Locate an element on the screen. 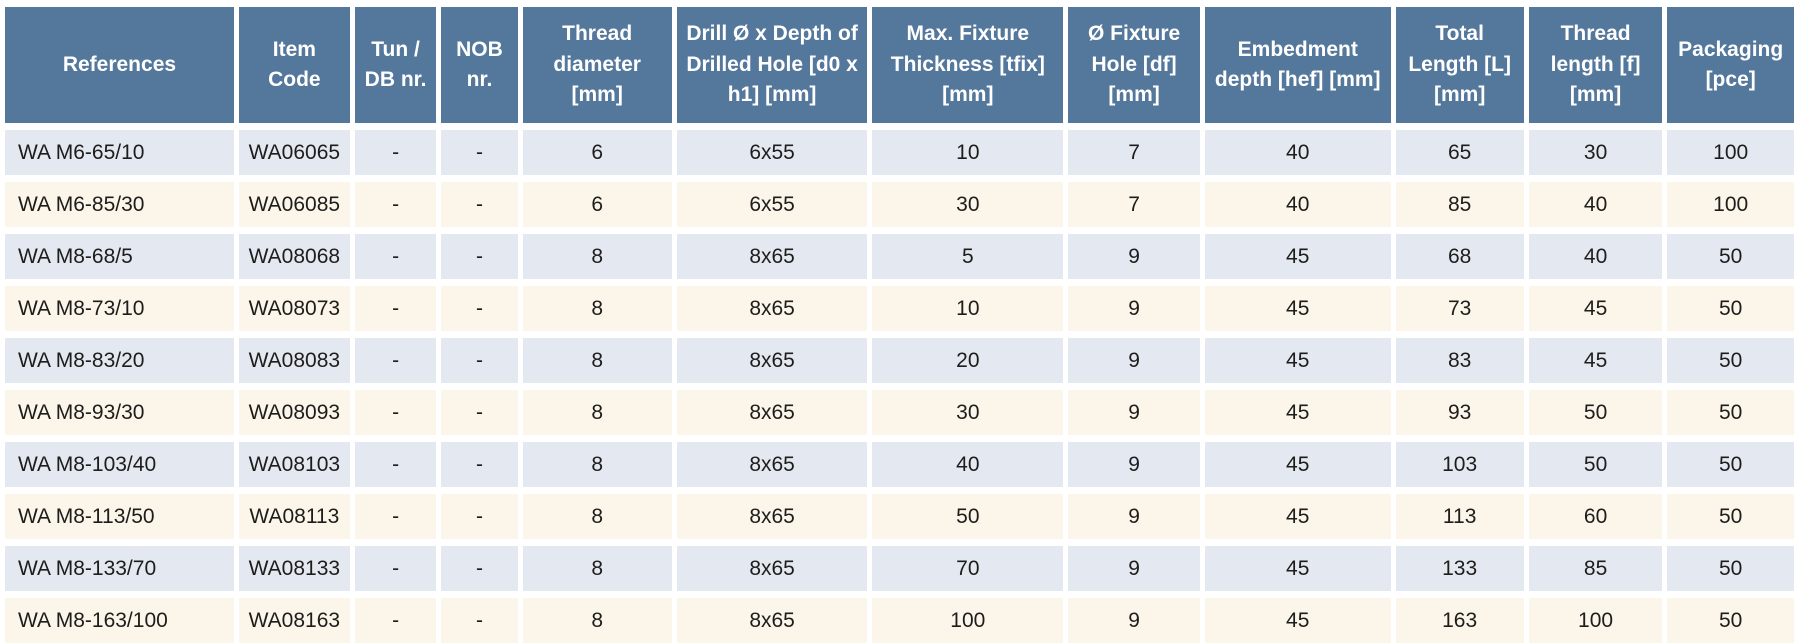  table-row: WA M8-73/10 WA08073- -8 8x65 10 9 45 73 45 50 is located at coordinates (899, 308).